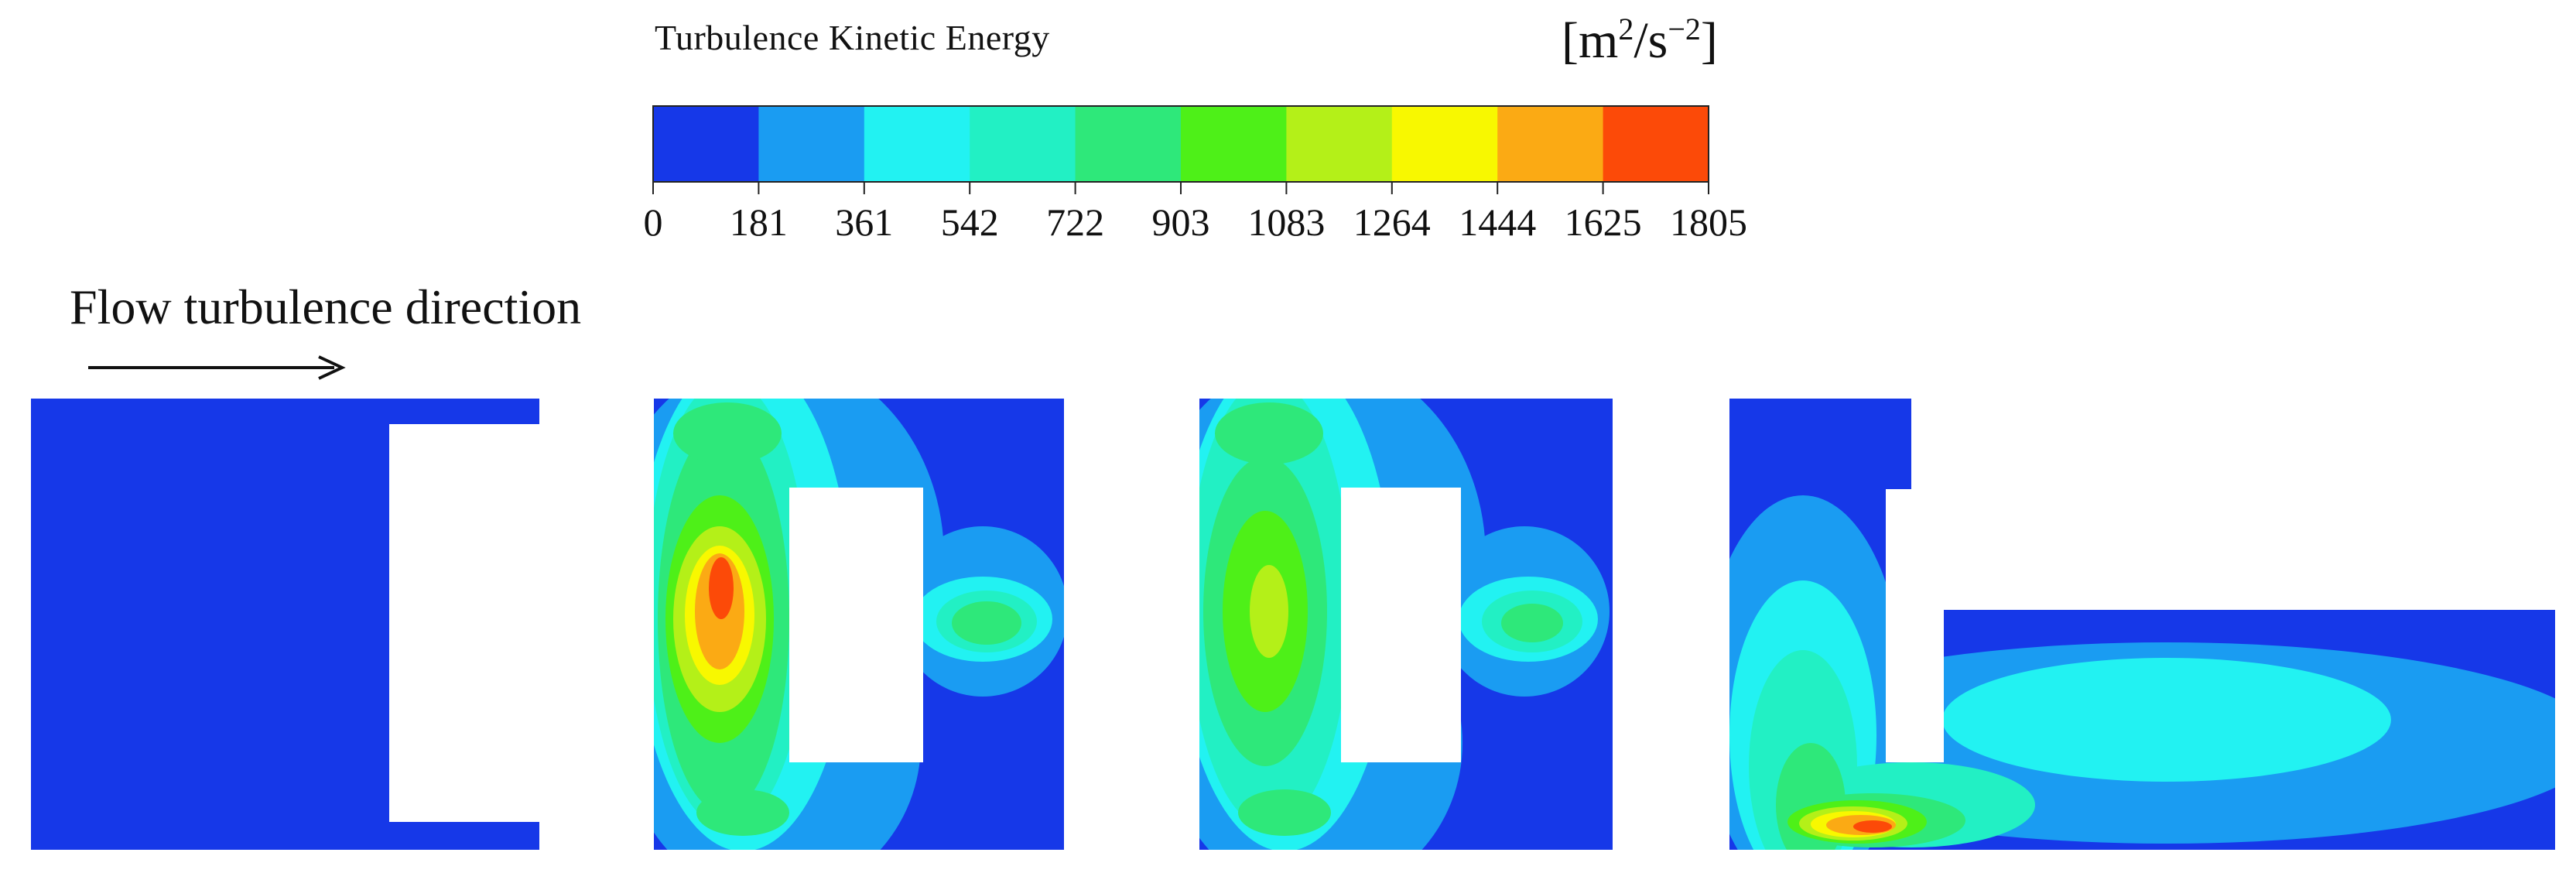 The width and height of the screenshot is (2576, 873). What do you see at coordinates (1498, 222) in the screenshot?
I see `colorbar-tick-label: 1444` at bounding box center [1498, 222].